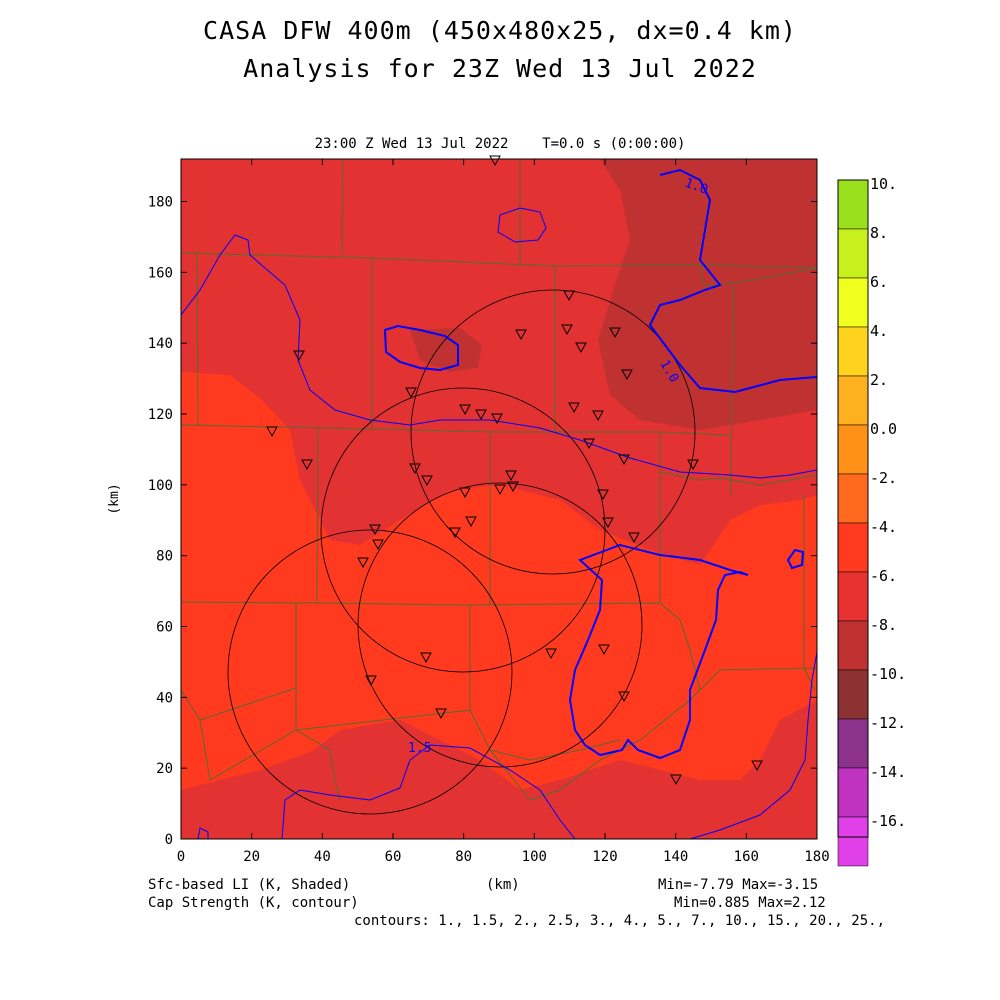  I want to click on figure-title: CASA DFW 400m (450x480x25, dx=0.4 km), so click(500, 30).